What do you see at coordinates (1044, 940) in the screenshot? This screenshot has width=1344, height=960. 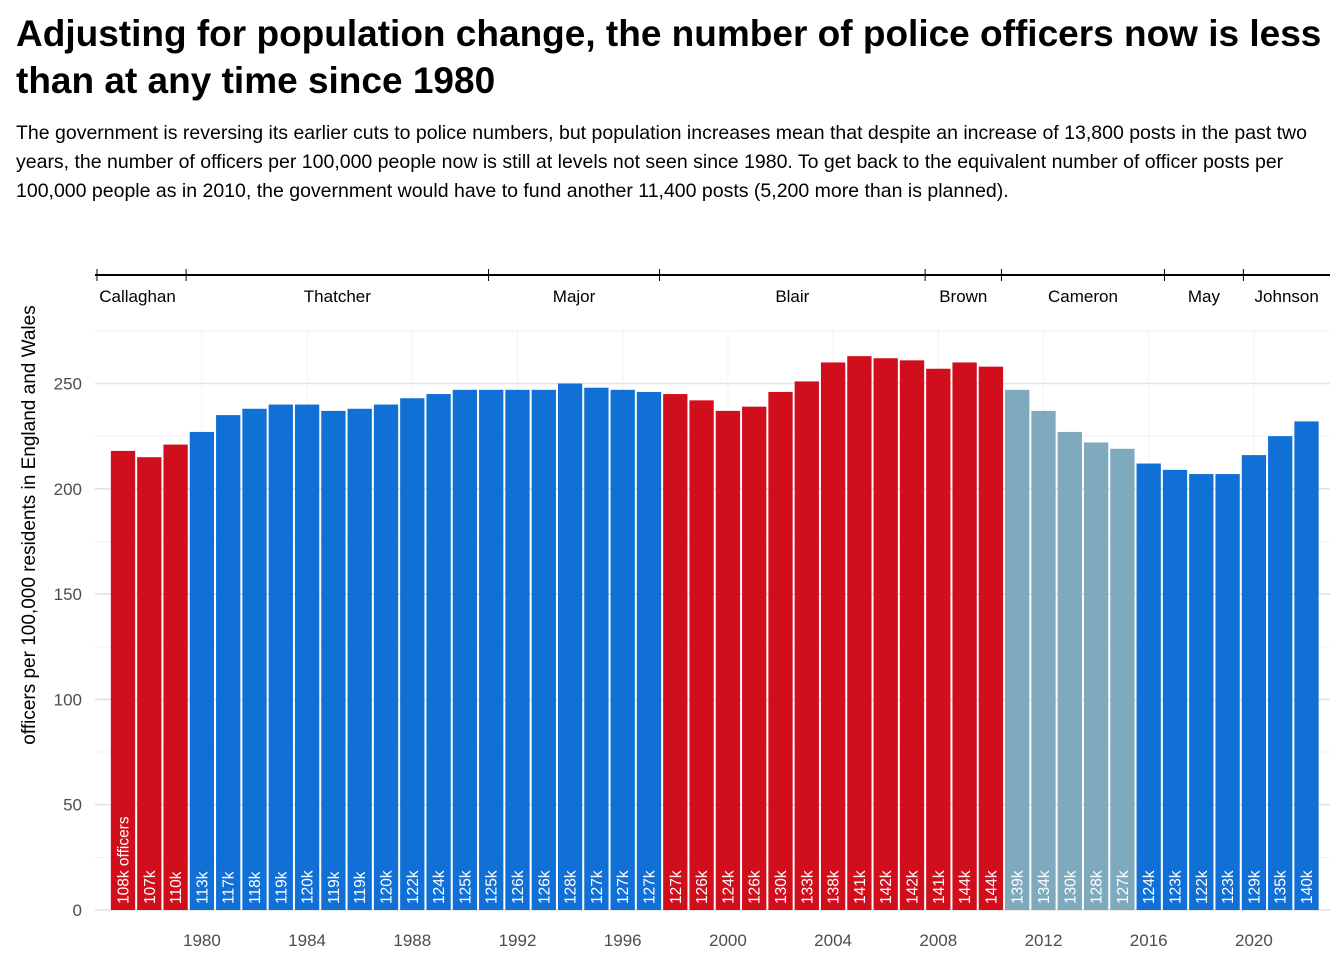 I see `x-tick-label: 2012` at bounding box center [1044, 940].